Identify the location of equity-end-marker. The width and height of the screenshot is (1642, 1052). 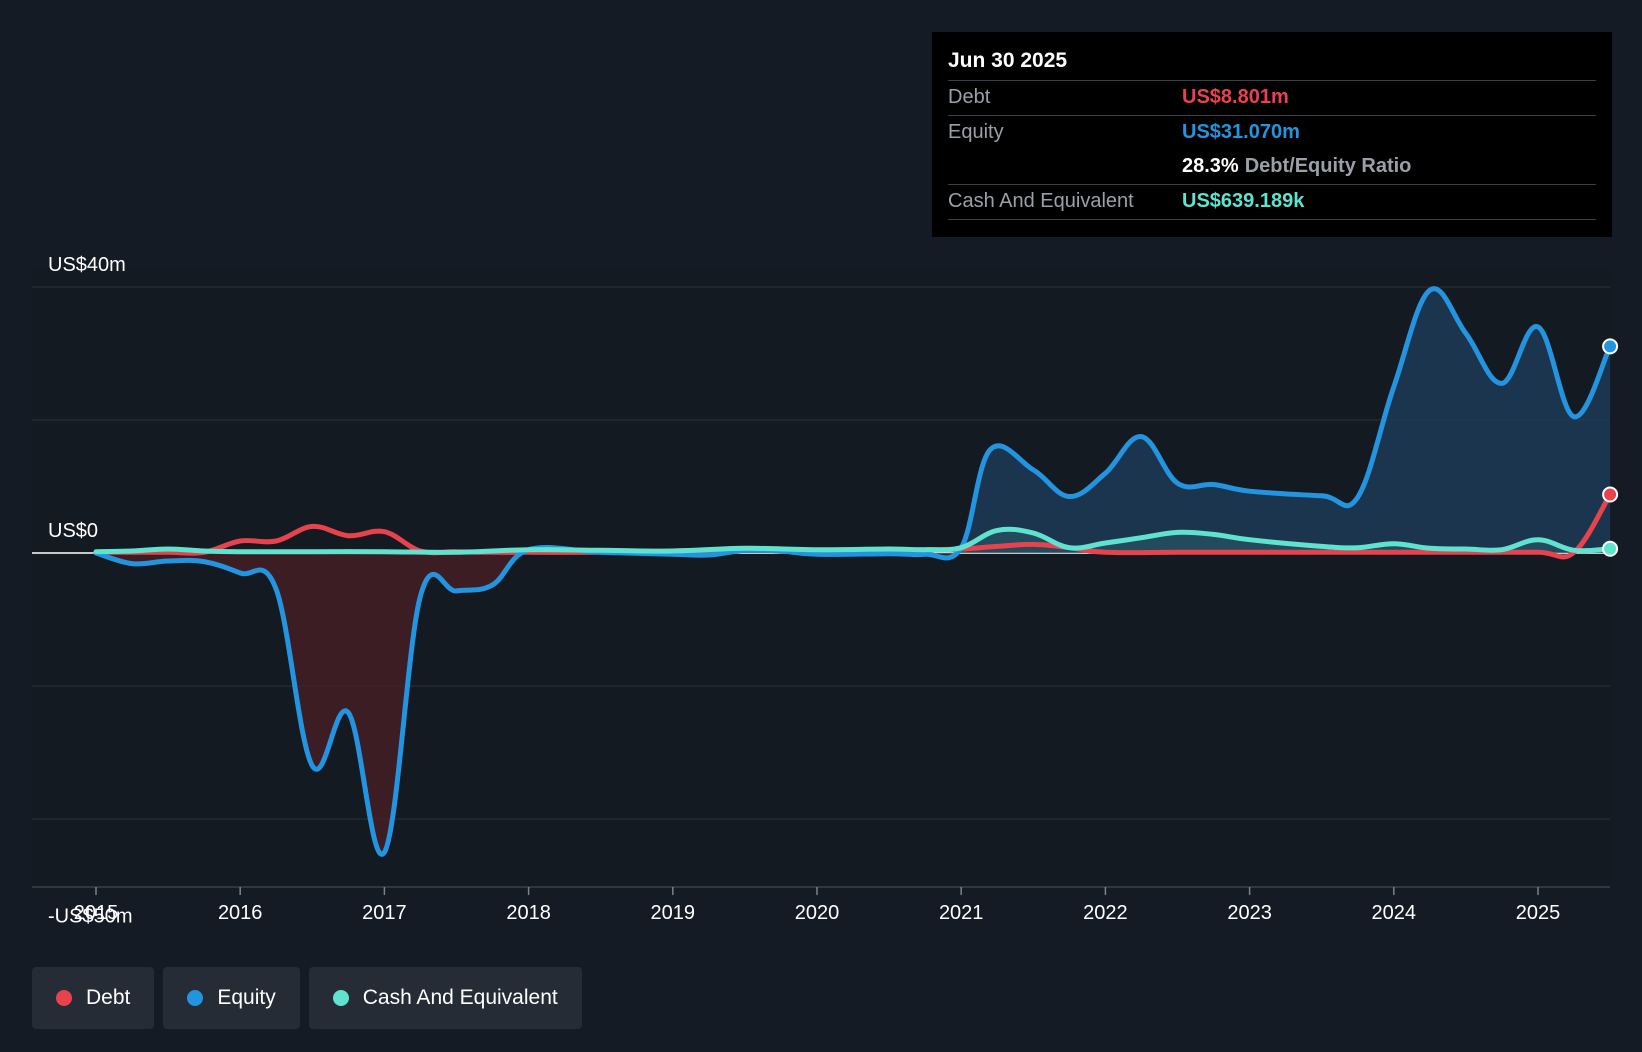
(1610, 346).